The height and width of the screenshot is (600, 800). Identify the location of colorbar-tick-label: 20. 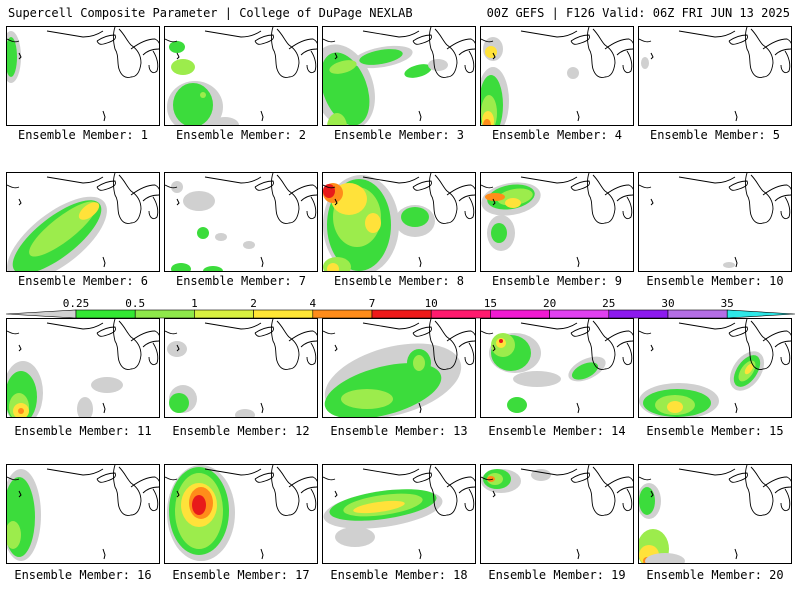
(549, 303).